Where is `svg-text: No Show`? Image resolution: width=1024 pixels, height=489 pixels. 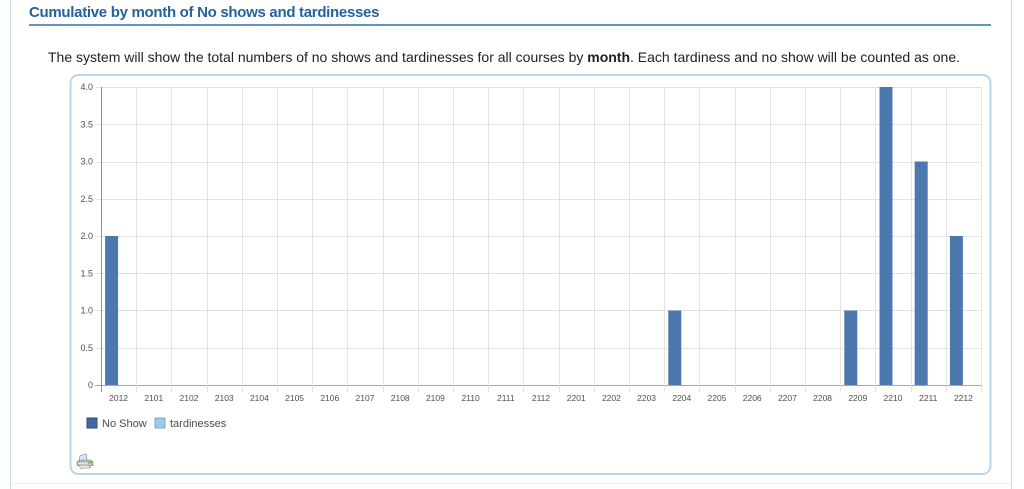 svg-text: No Show is located at coordinates (124, 424).